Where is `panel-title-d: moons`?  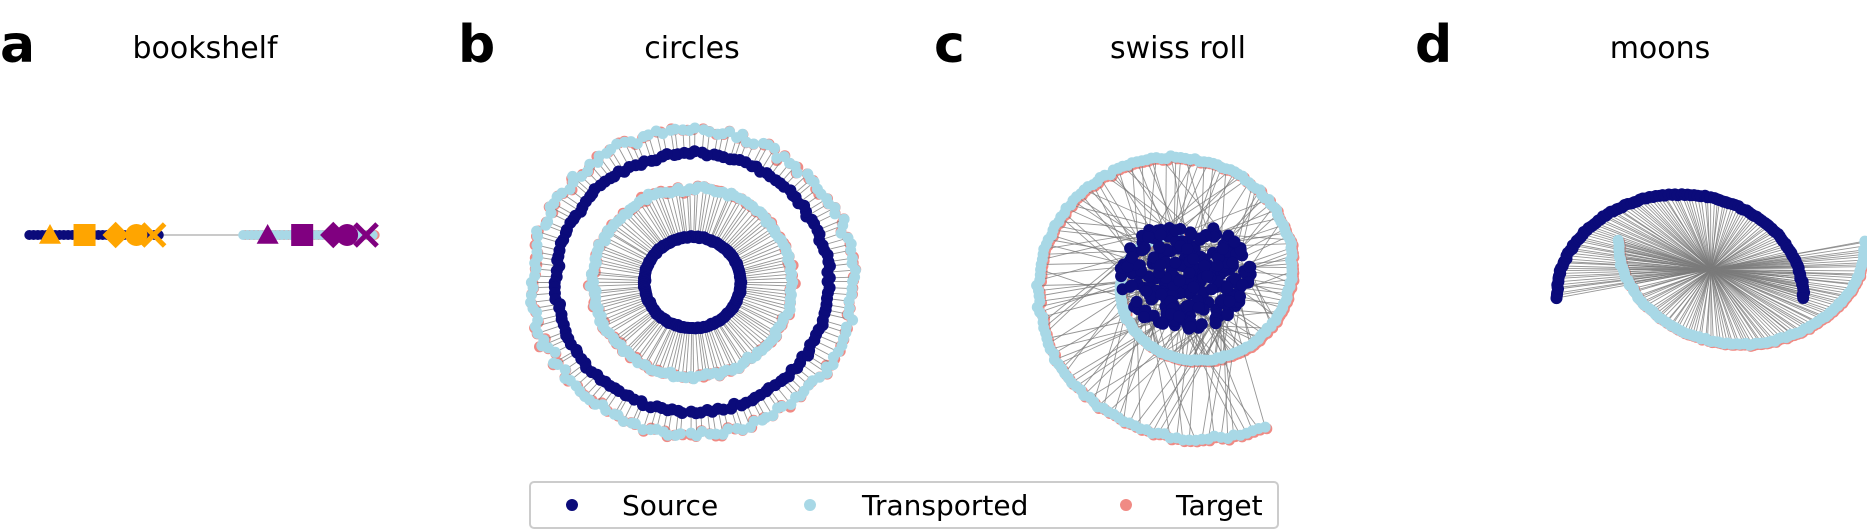 panel-title-d: moons is located at coordinates (1660, 48).